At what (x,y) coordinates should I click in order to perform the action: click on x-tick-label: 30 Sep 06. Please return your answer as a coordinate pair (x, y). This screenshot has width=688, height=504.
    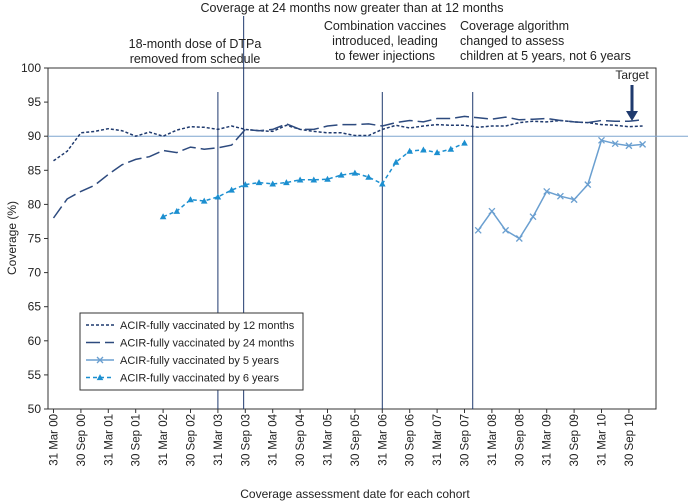
    Looking at the image, I should click on (411, 440).